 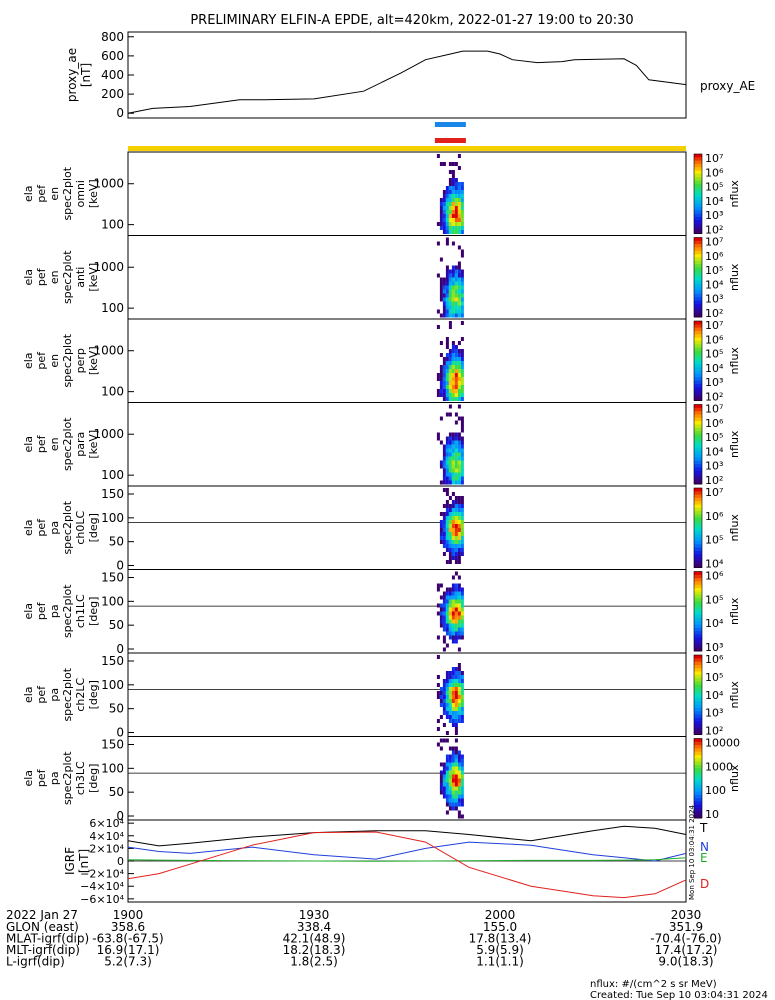 I want to click on spectrogram-row-label: en, so click(x=54, y=277).